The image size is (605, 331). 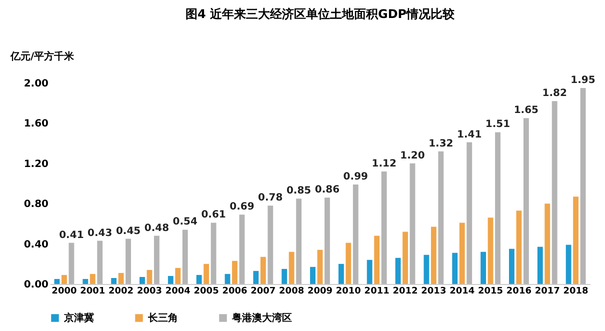 I want to click on y-tick-label: 0.40, so click(x=36, y=244).